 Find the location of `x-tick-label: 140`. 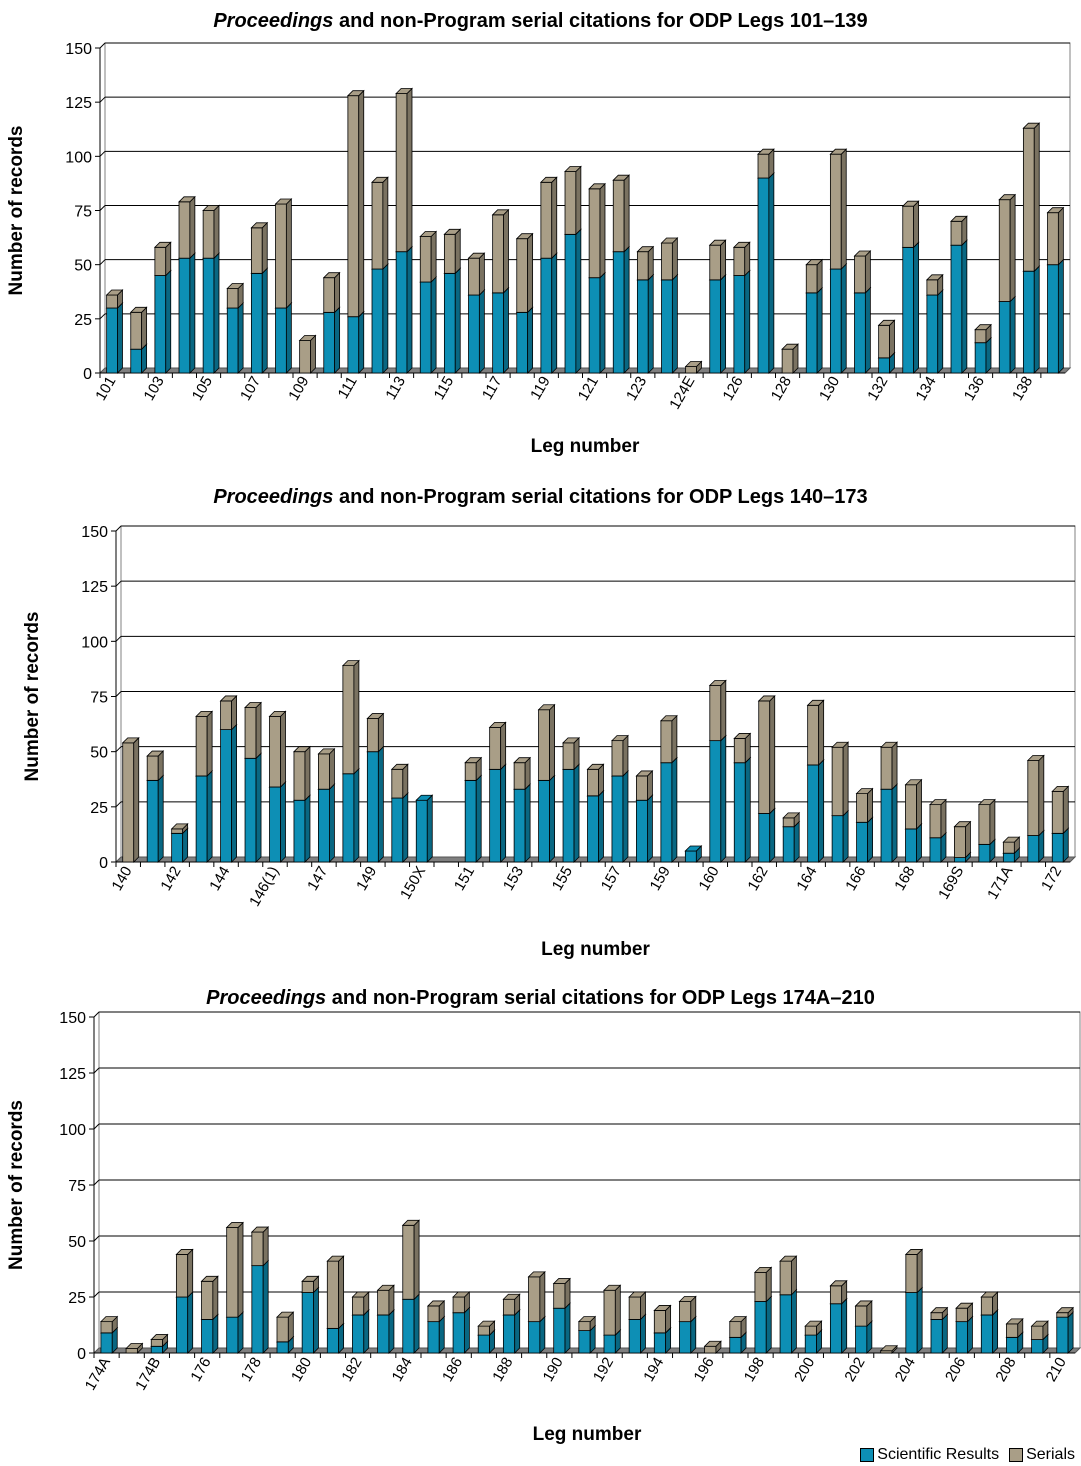

x-tick-label: 140 is located at coordinates (121, 879).